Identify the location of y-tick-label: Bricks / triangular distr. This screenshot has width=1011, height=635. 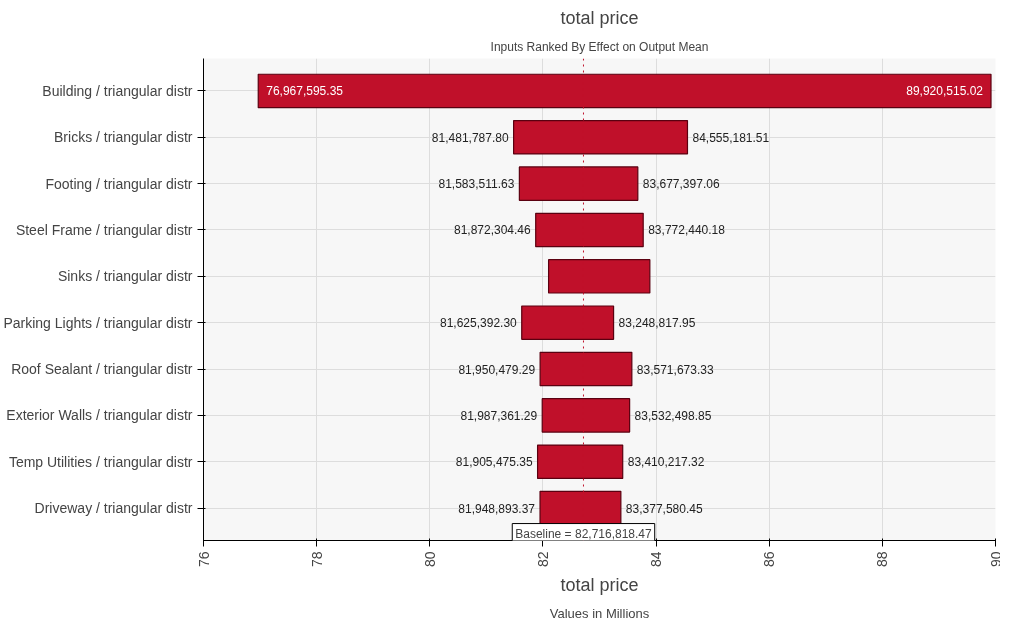
(123, 137).